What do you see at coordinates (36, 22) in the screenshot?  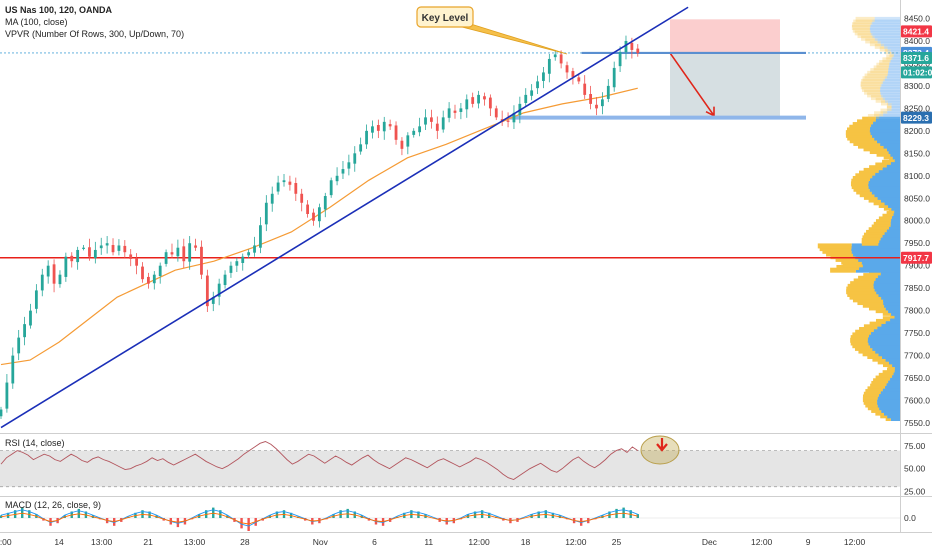 I see `ma-legend: MA (100, close)` at bounding box center [36, 22].